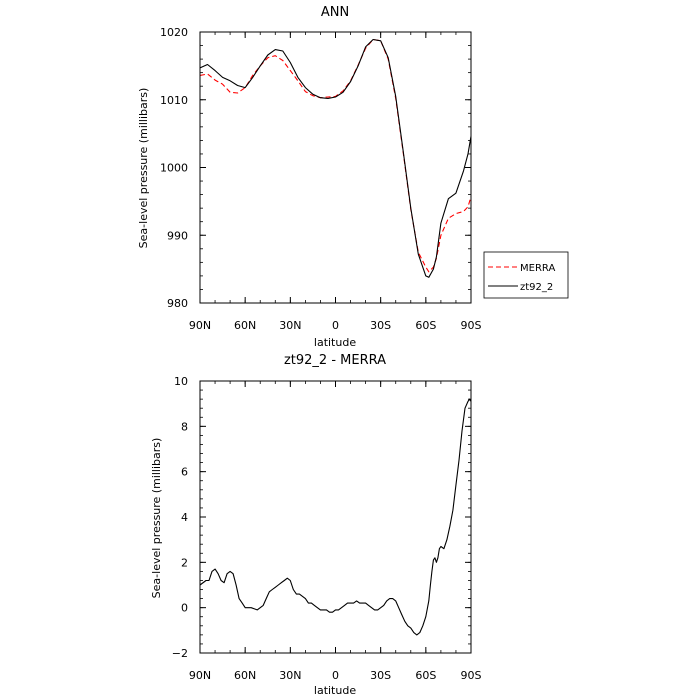 This screenshot has height=700, width=700. Describe the element at coordinates (335, 325) in the screenshot. I see `top-x-tick-label: 0` at that location.